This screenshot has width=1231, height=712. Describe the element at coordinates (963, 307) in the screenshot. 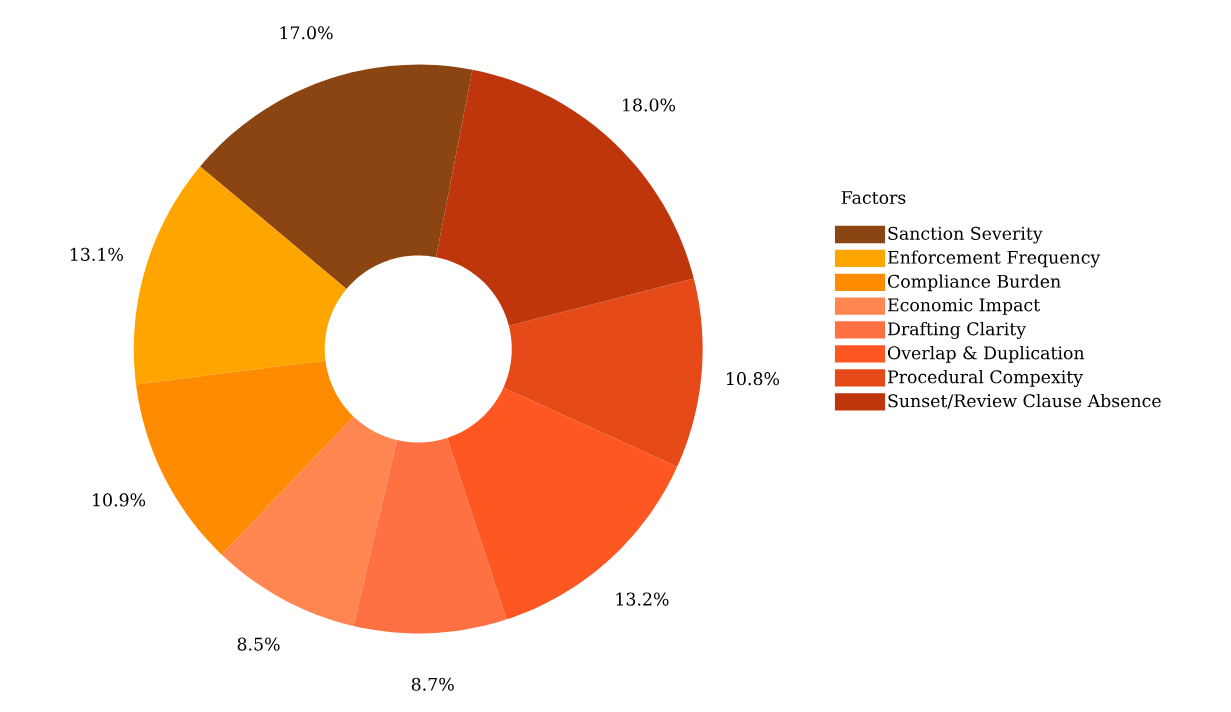

I see `legend-label: Economic Impact` at that location.